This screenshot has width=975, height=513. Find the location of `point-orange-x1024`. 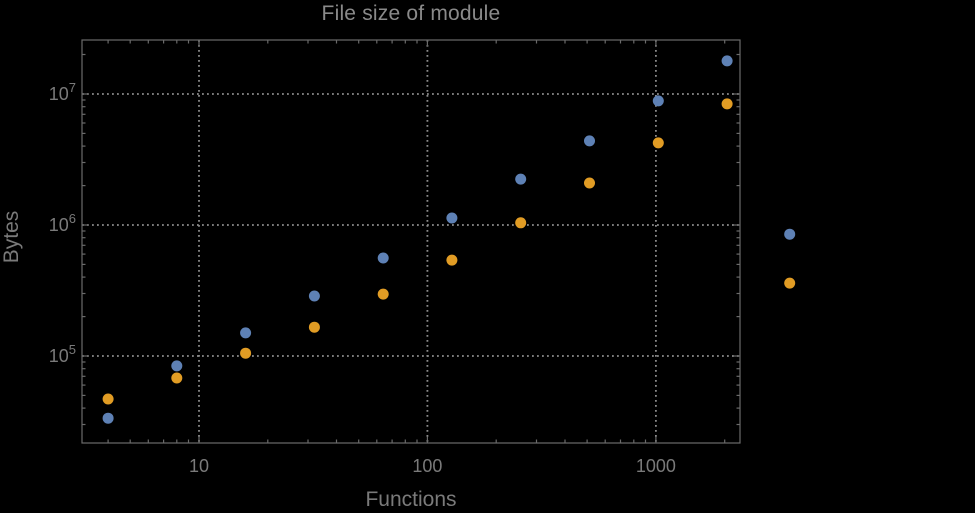

point-orange-x1024 is located at coordinates (658, 143).